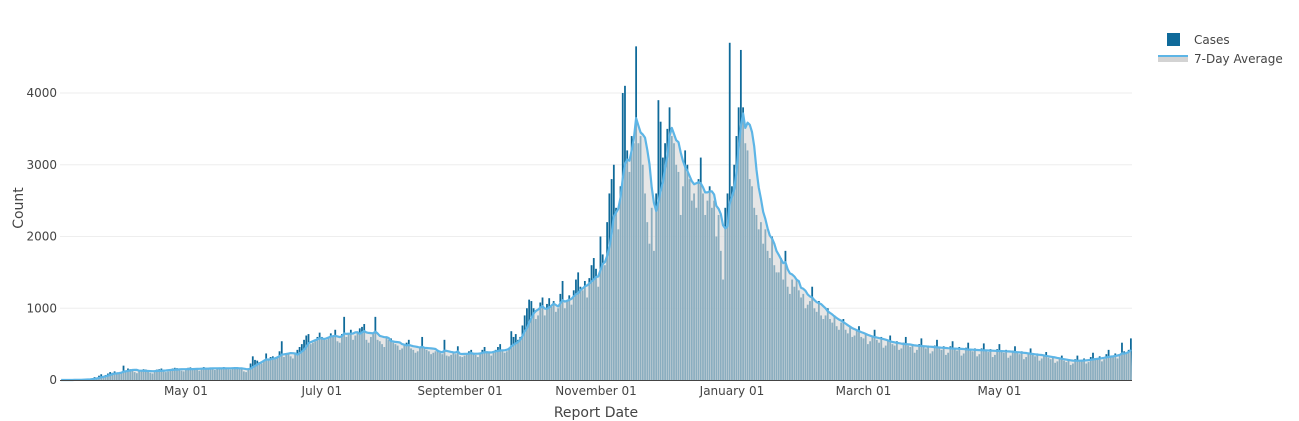 The height and width of the screenshot is (421, 1299). Describe the element at coordinates (1238, 59) in the screenshot. I see `legend-label-7-day-average: 7-Day Average` at that location.